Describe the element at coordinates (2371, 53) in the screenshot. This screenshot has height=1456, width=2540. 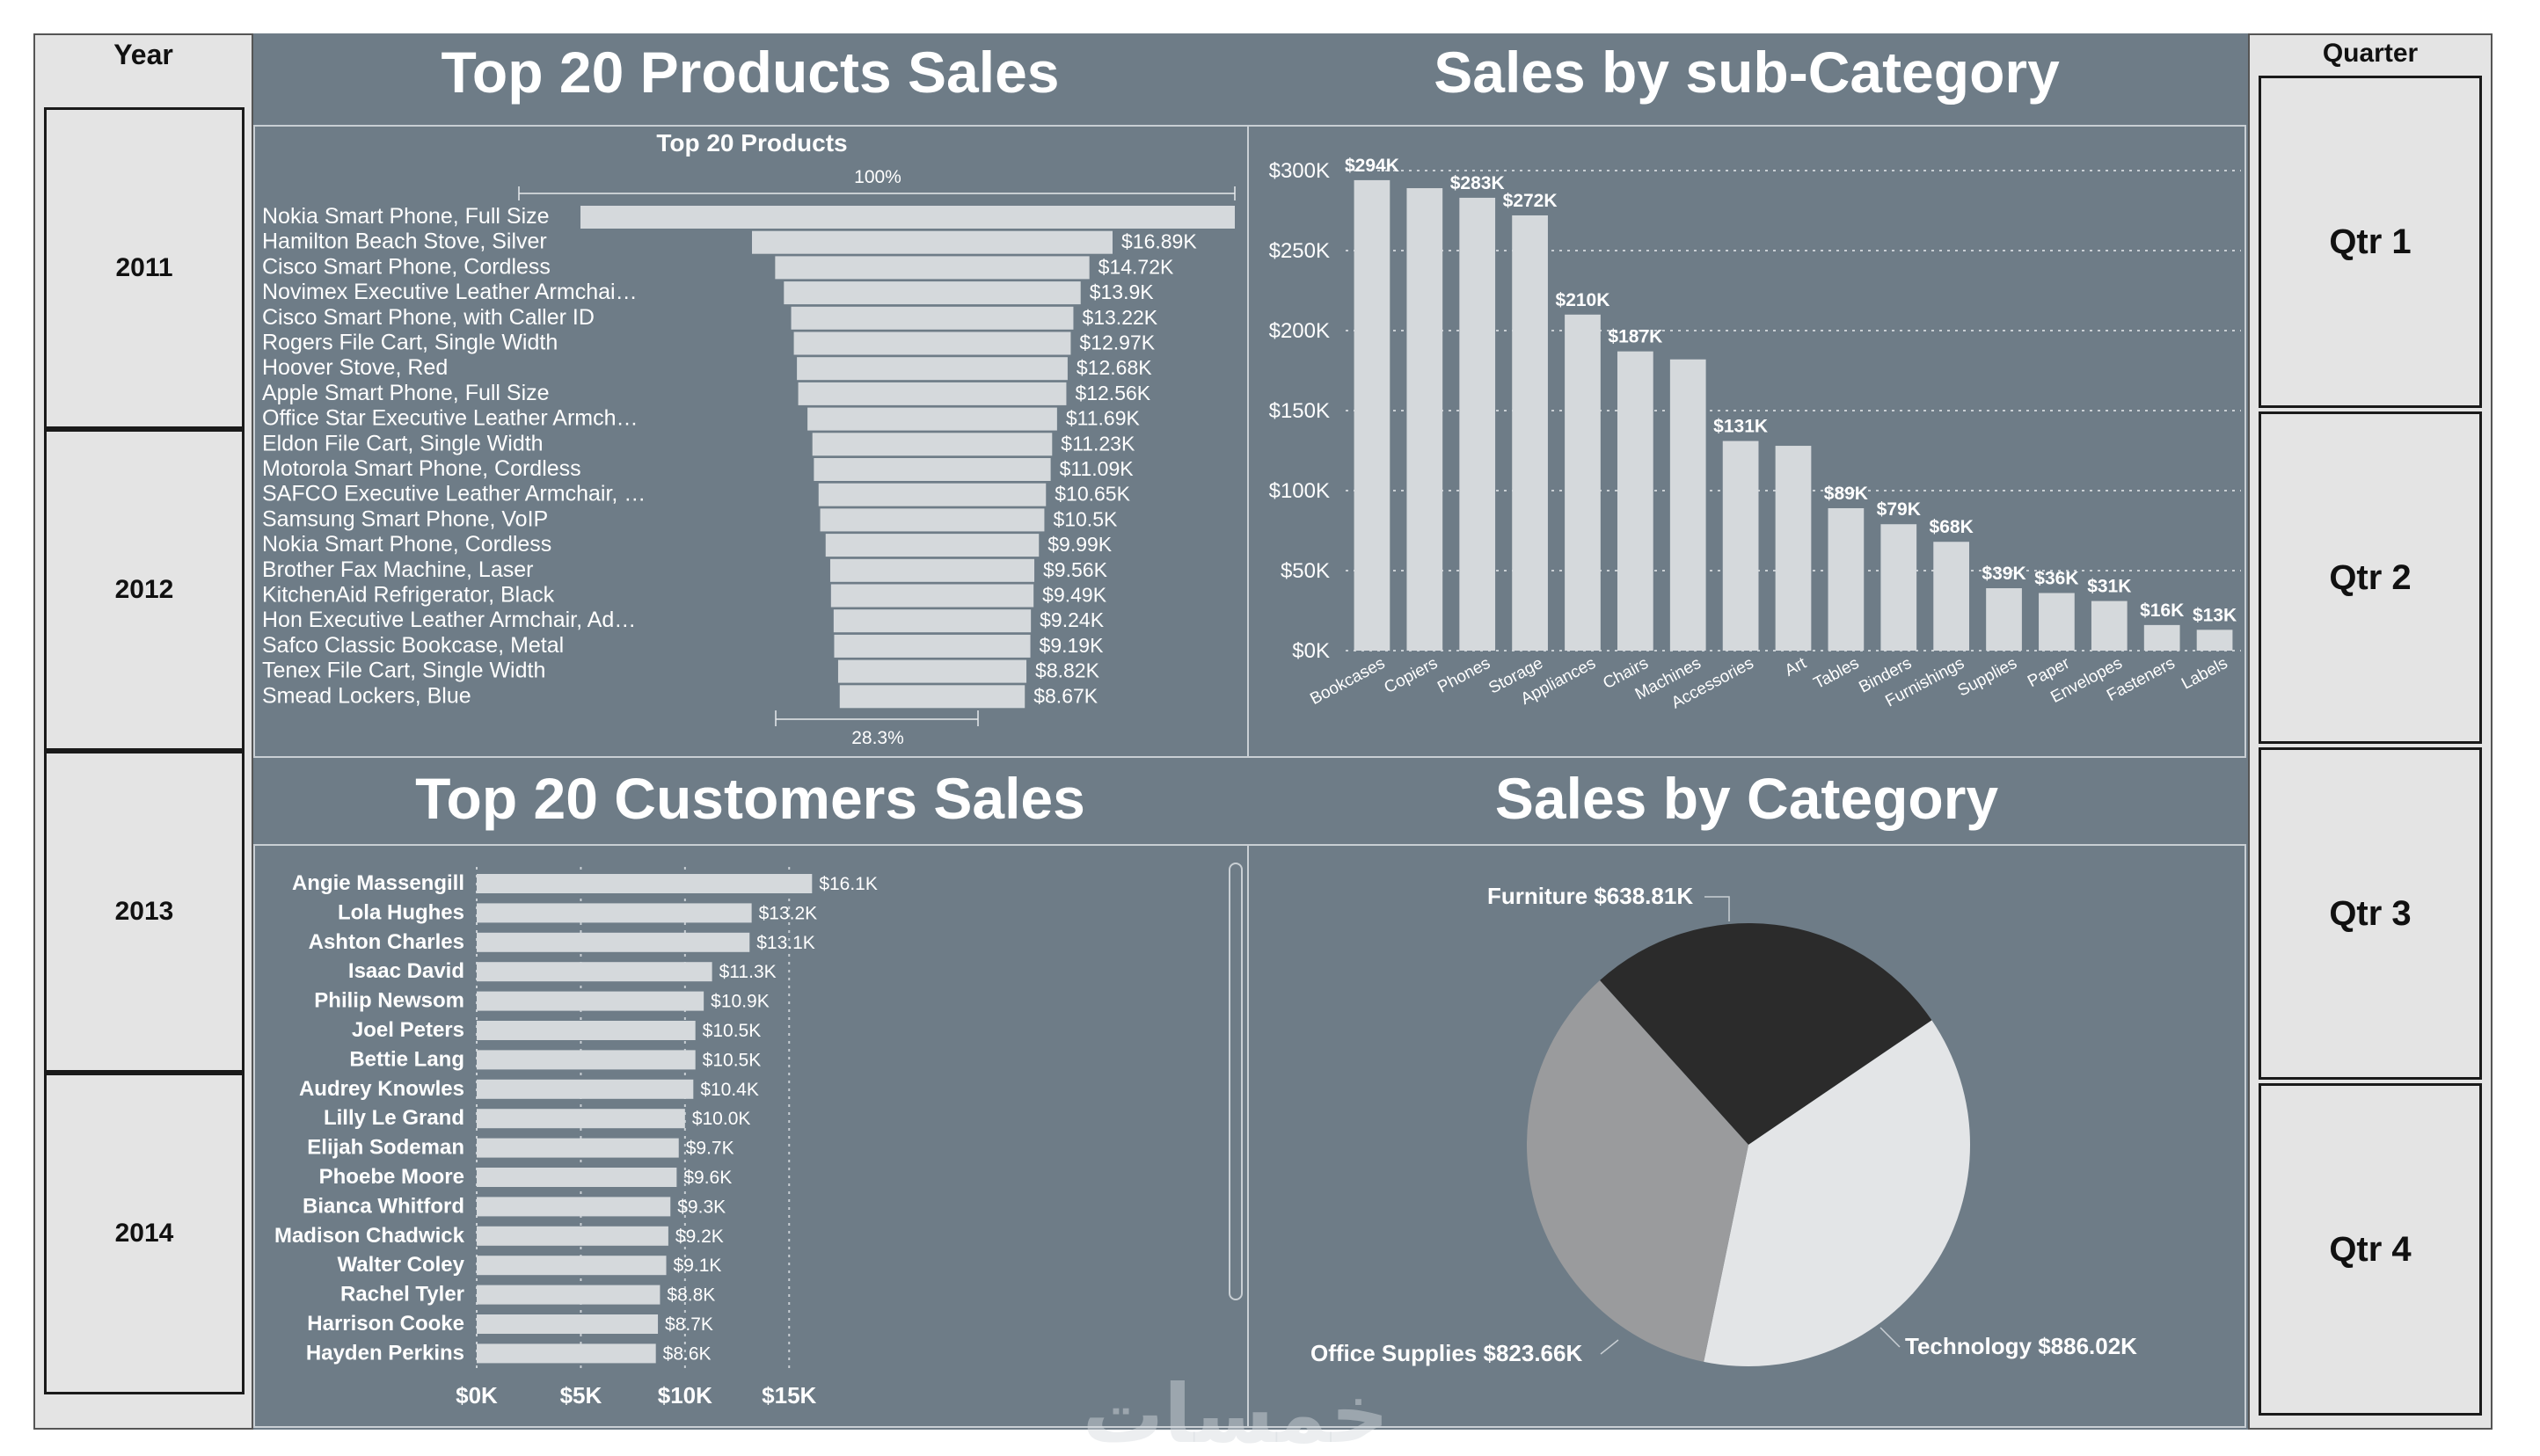
I see `quarter-slicer-title: Quarter` at that location.